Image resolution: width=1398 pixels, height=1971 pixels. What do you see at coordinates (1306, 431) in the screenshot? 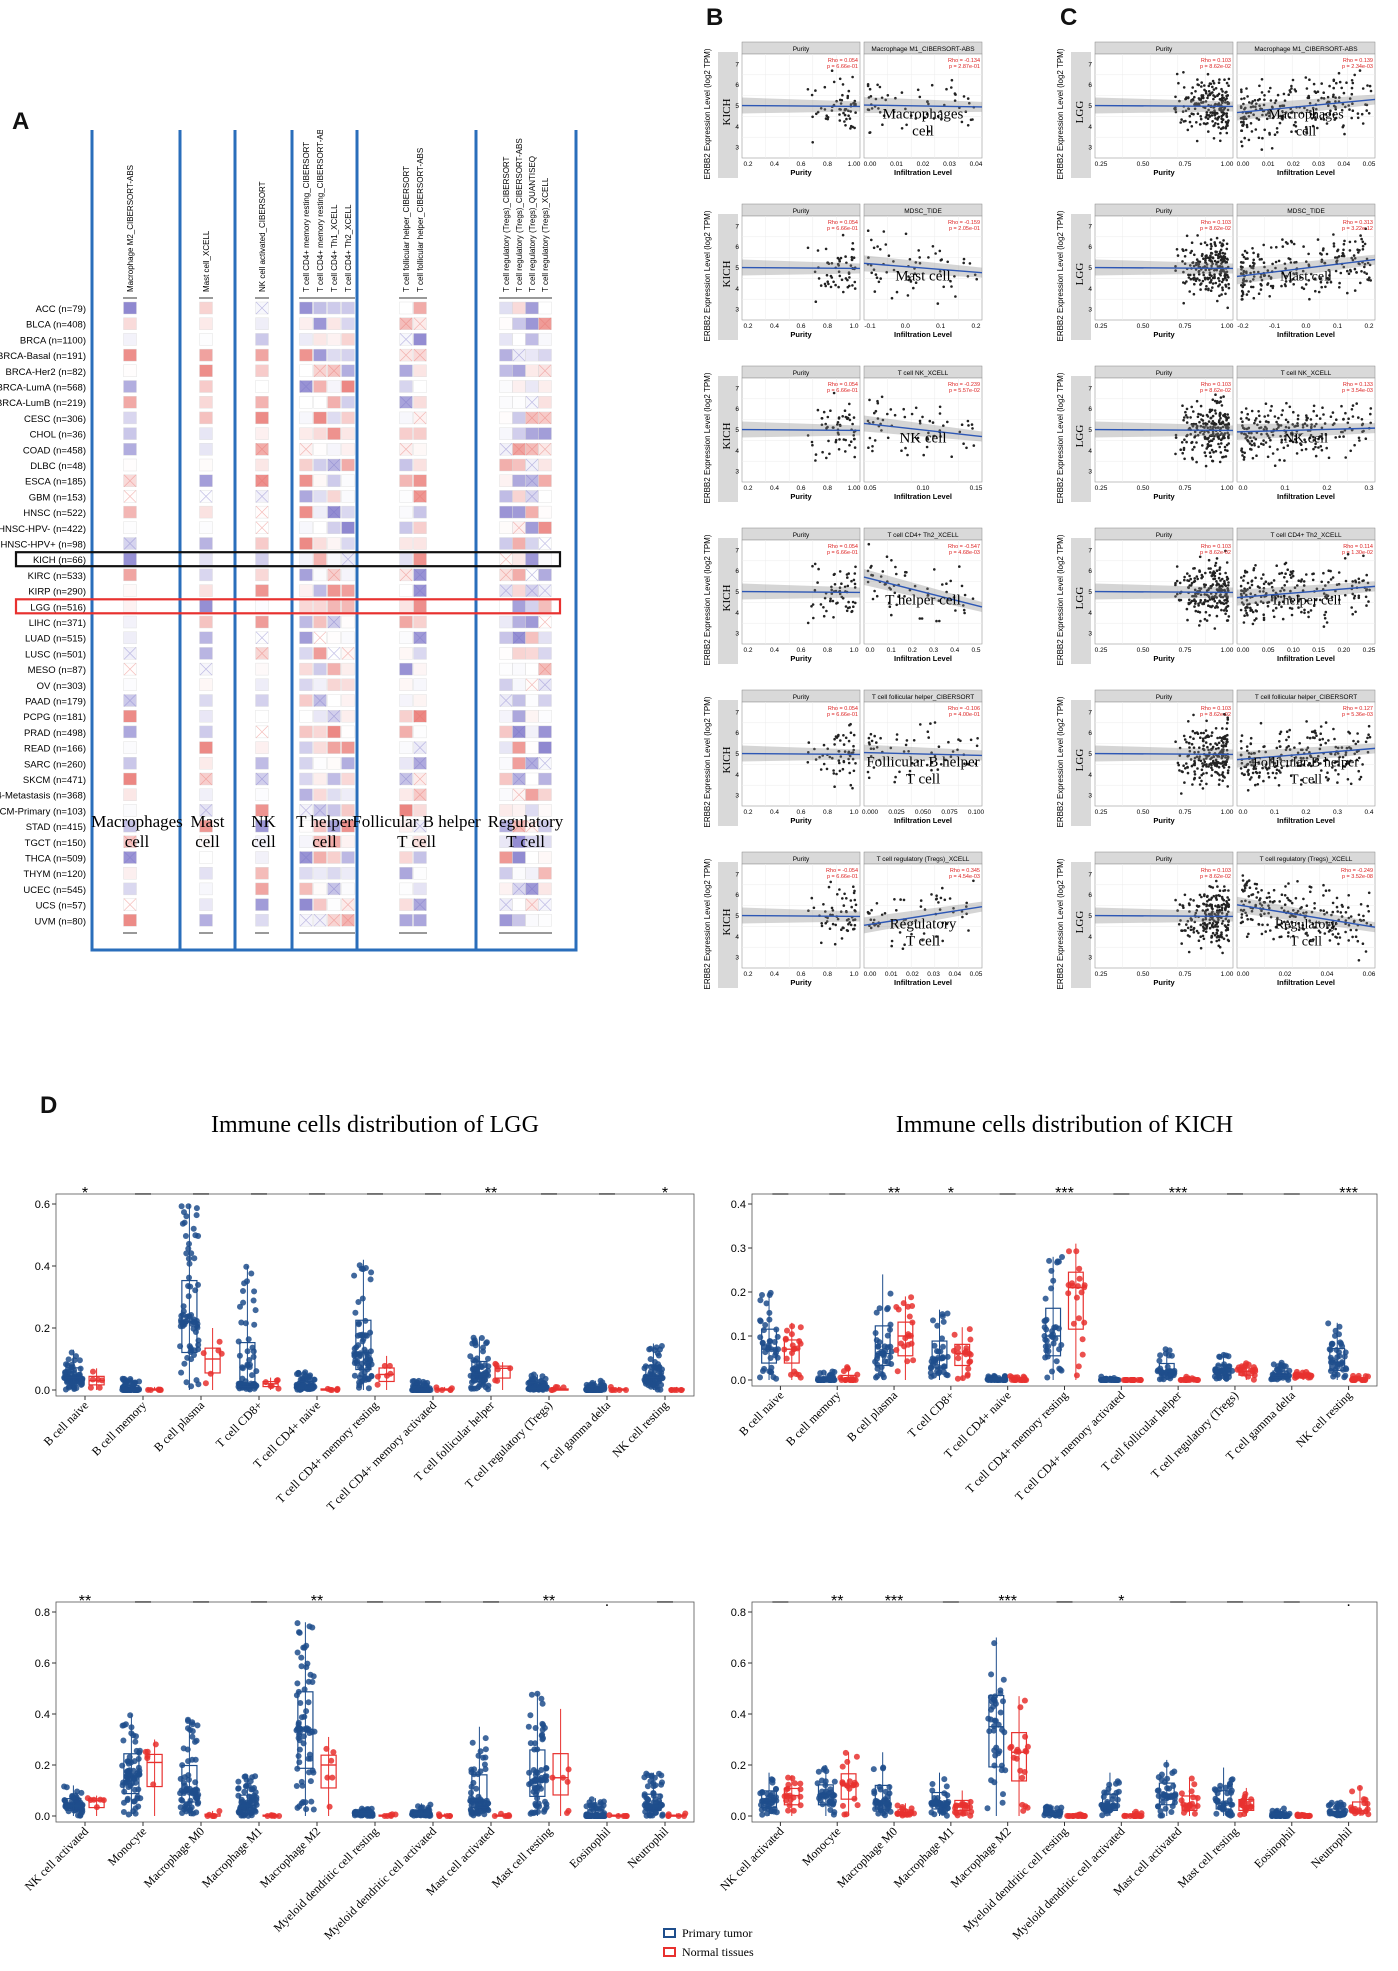
I see `confidence-band` at bounding box center [1306, 431].